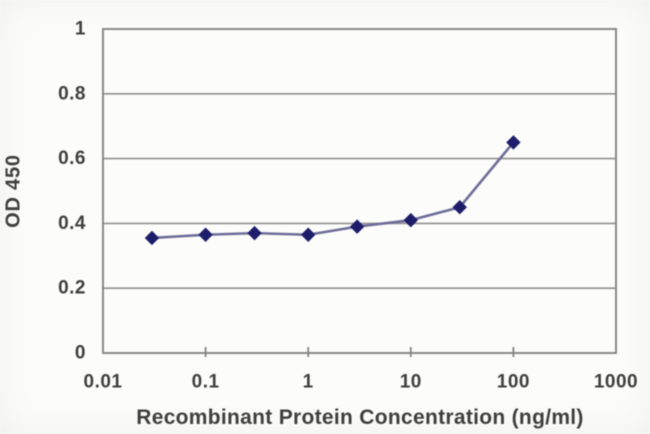 Image resolution: width=650 pixels, height=434 pixels. Describe the element at coordinates (72, 158) in the screenshot. I see `y-tick-label: 0.6` at that location.